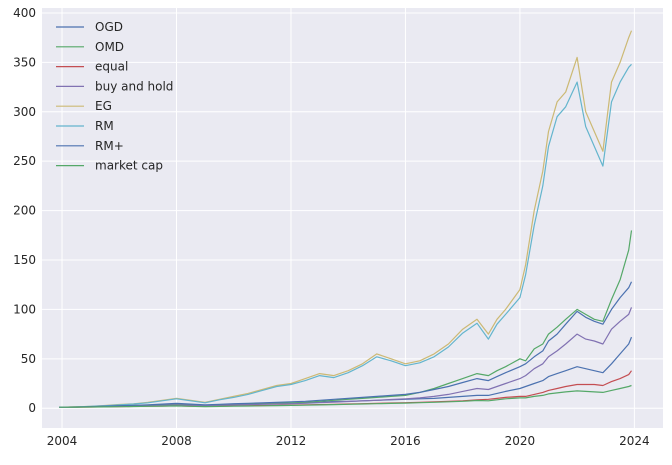 The height and width of the screenshot is (465, 672). I want to click on legend-label: OMD, so click(109, 47).